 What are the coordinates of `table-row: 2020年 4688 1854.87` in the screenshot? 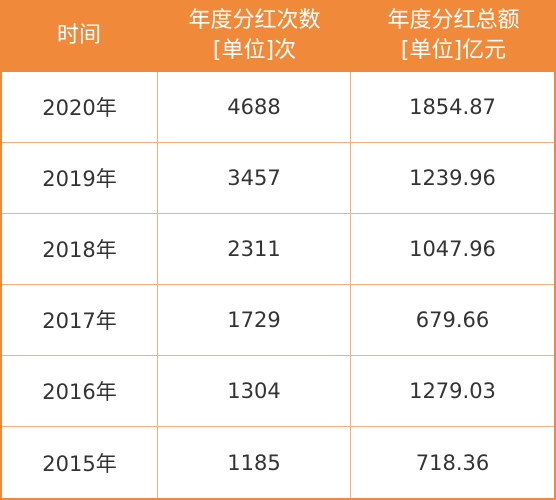 It's located at (278, 107).